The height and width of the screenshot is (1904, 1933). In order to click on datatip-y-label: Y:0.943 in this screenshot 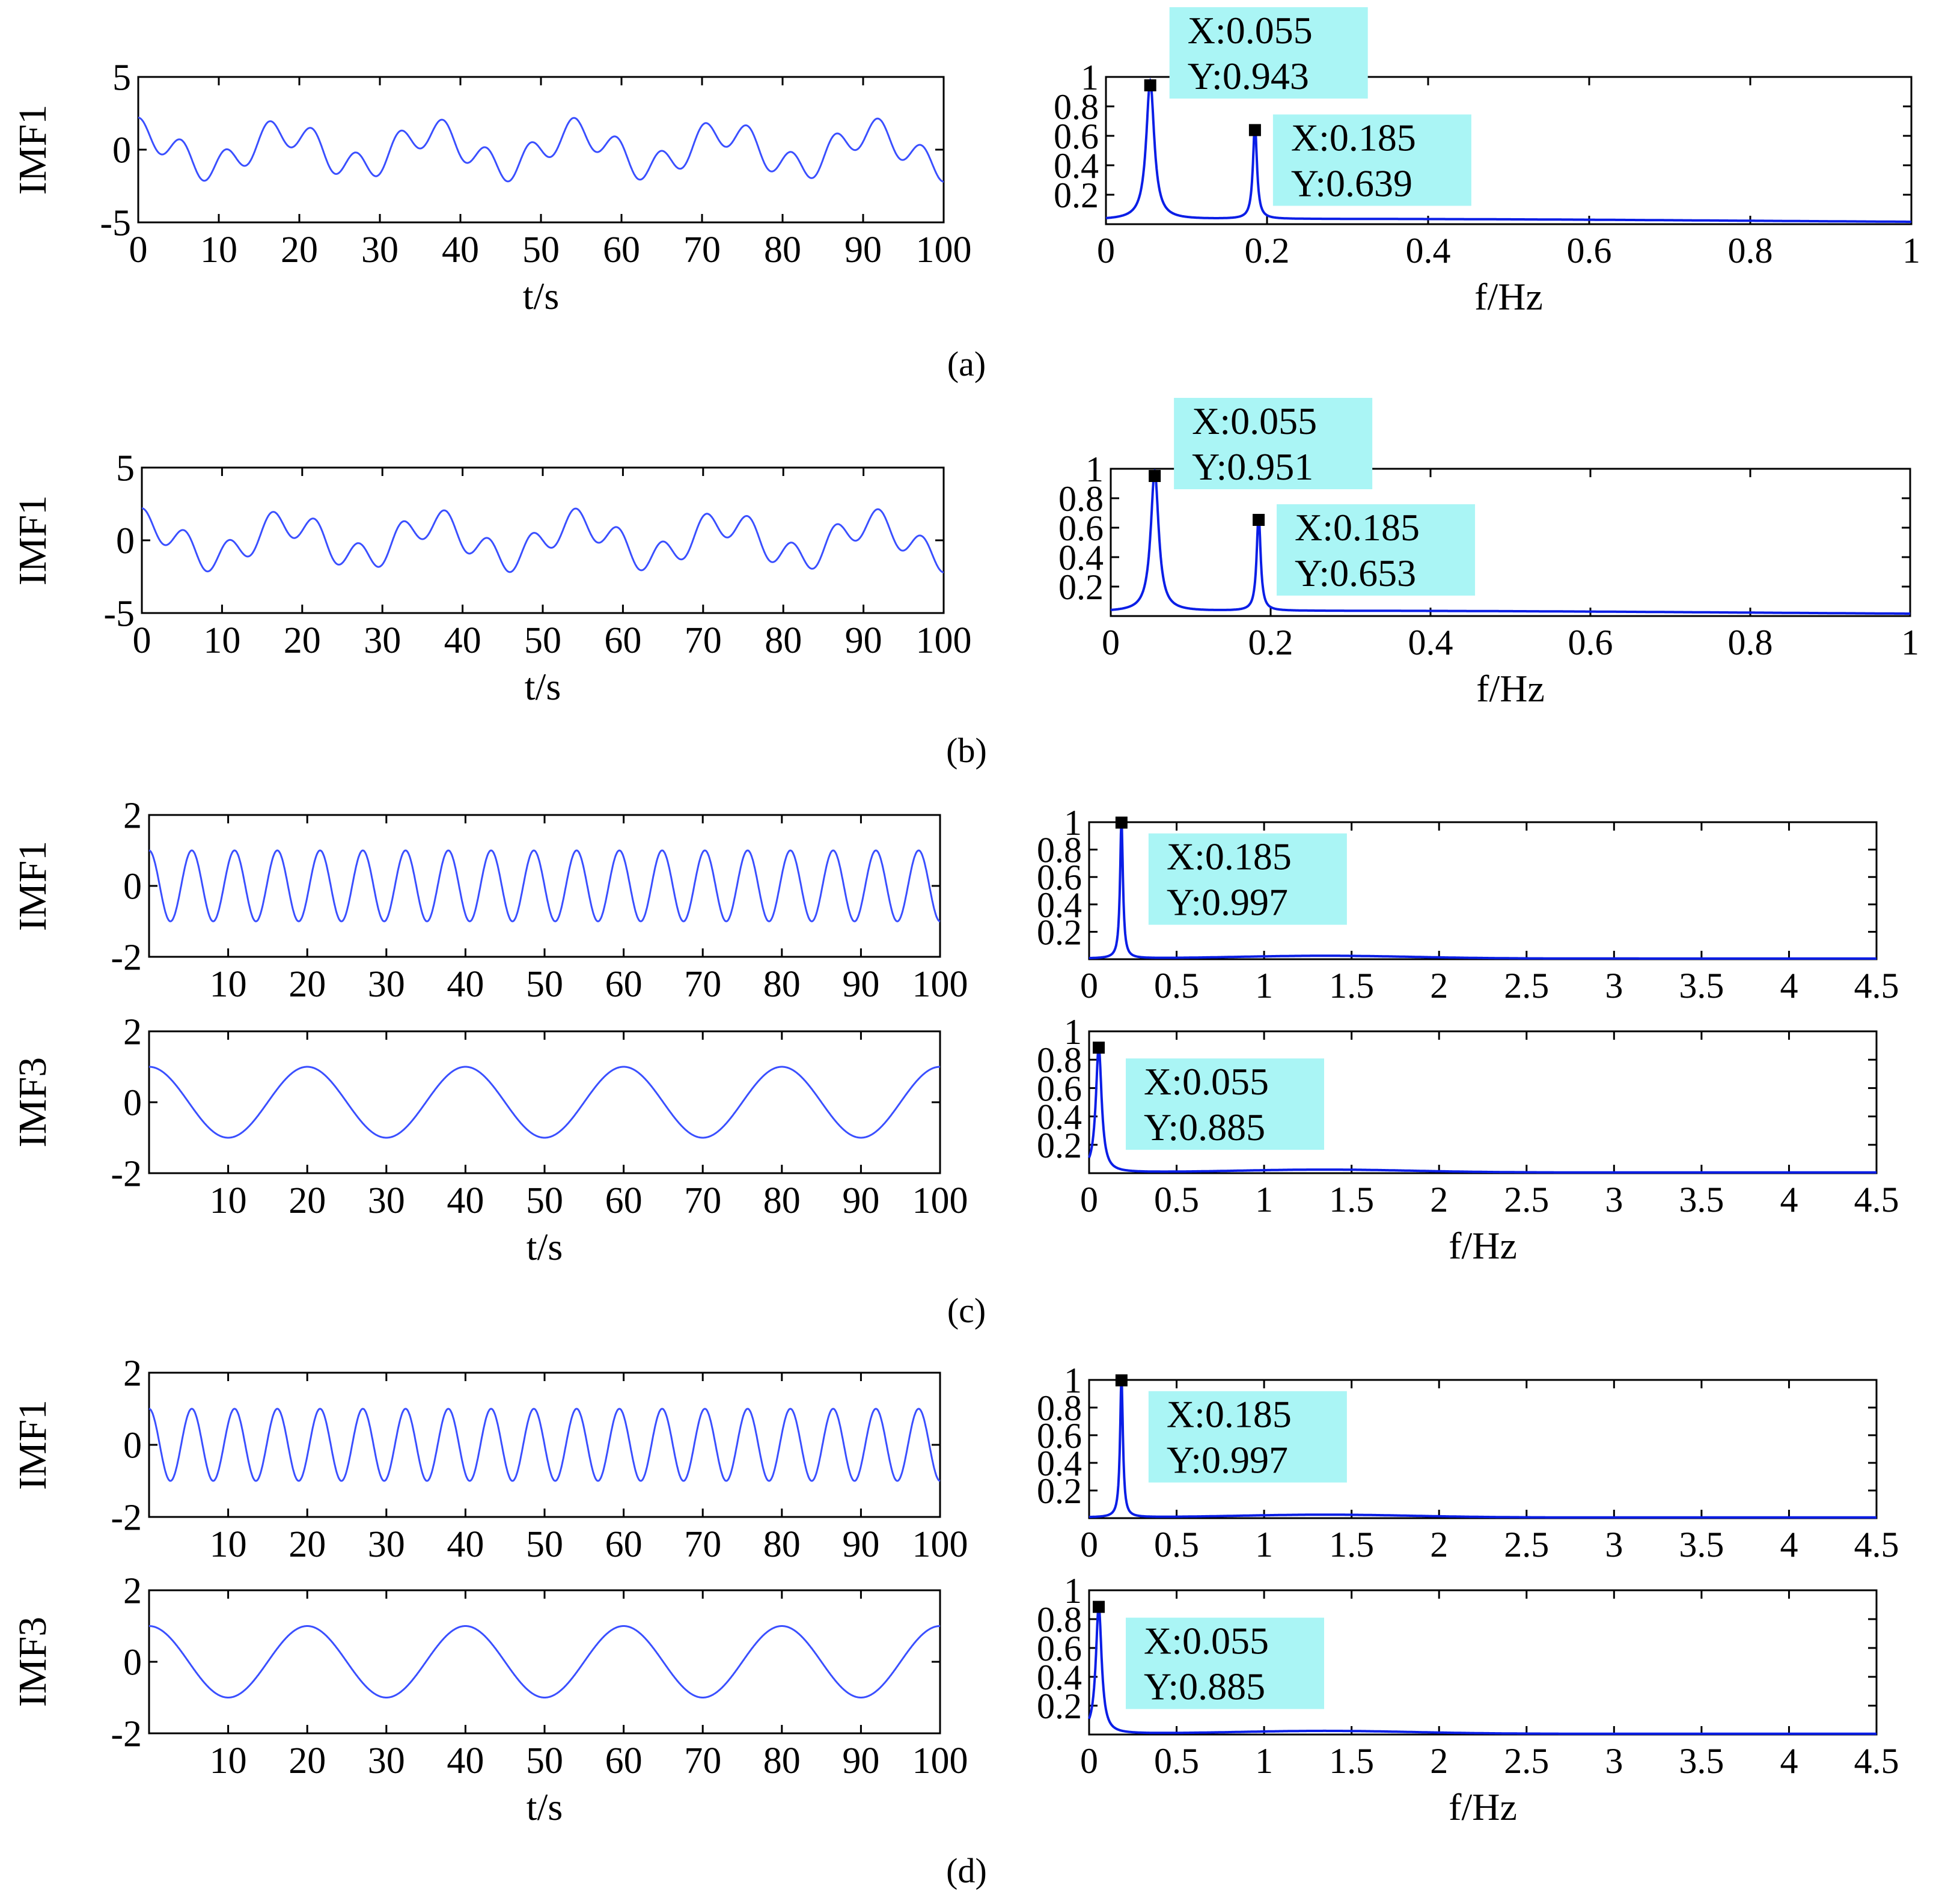, I will do `click(1248, 76)`.